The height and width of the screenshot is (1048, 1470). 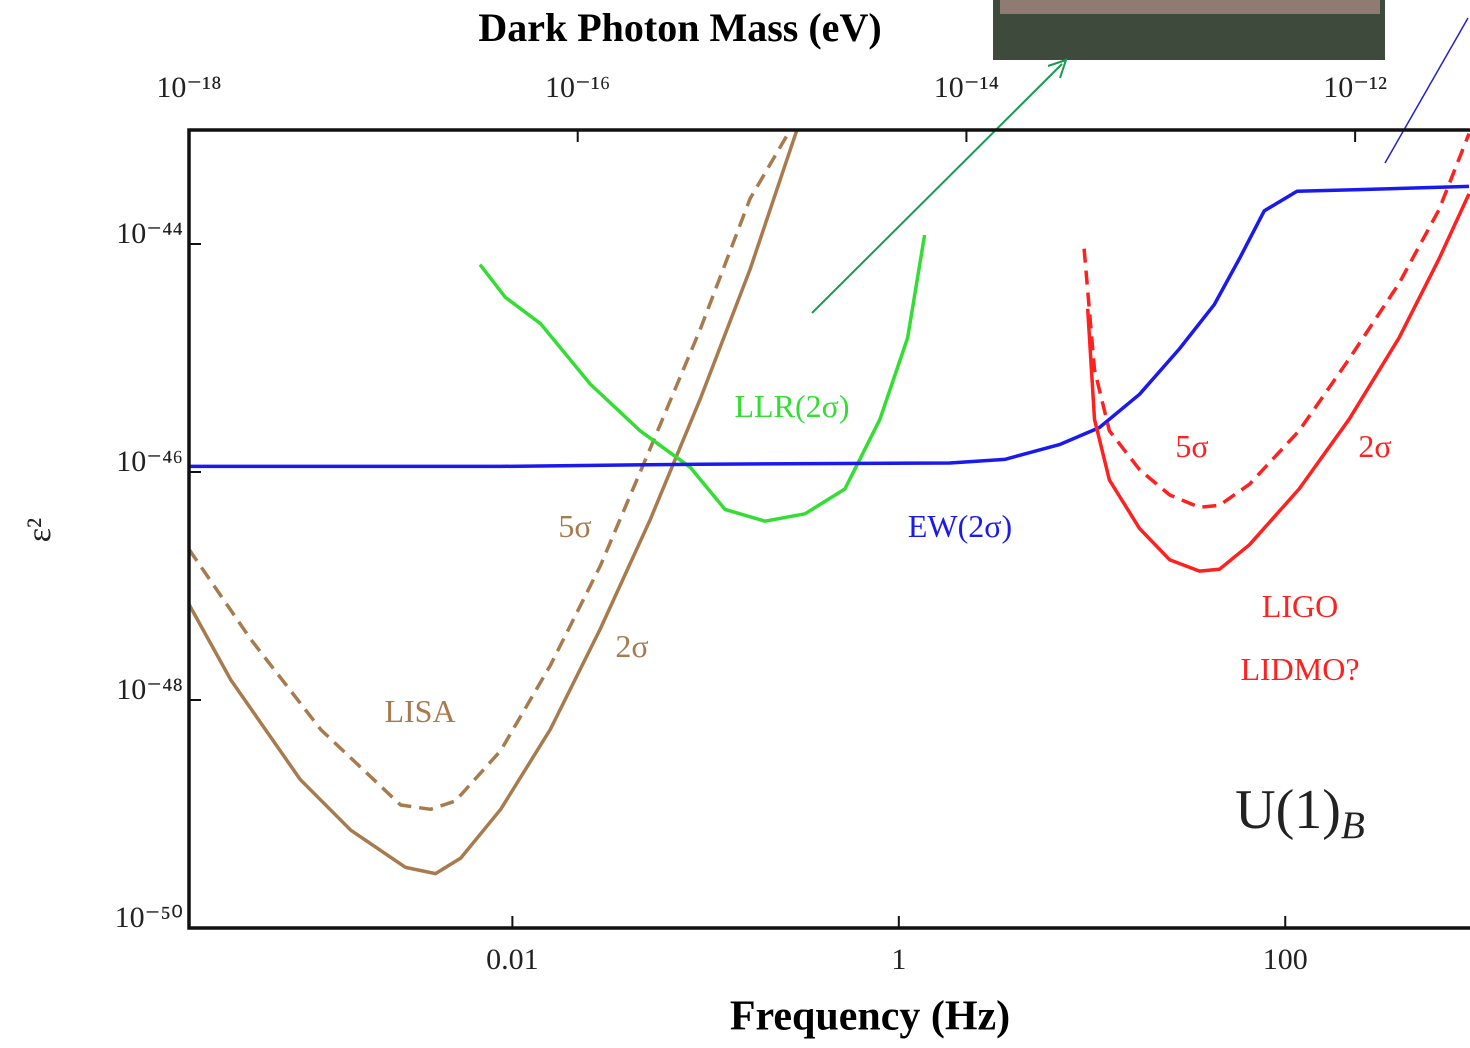 I want to click on annotation: U(1)B, so click(x=1300, y=813).